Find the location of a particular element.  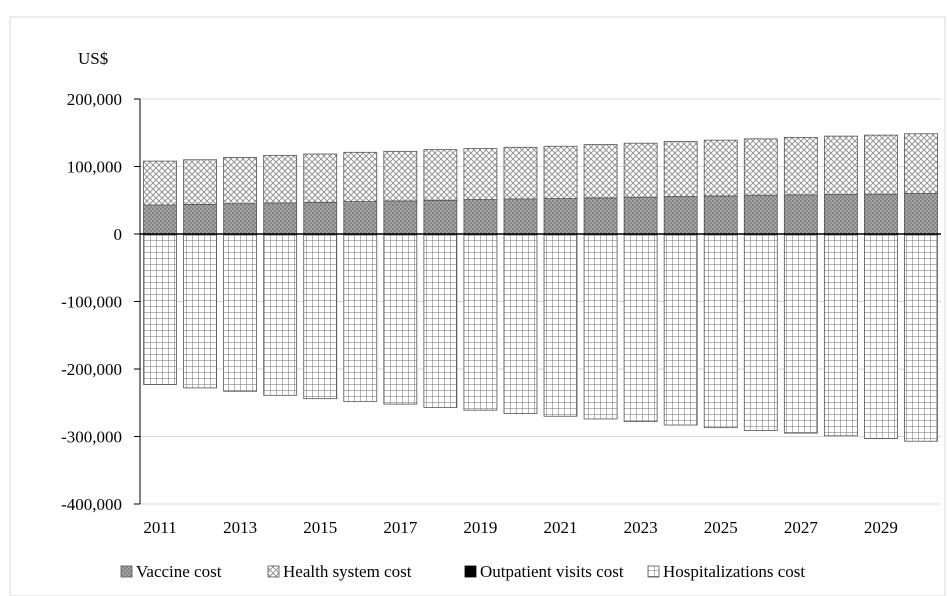

y-axis-unit-label: US$ is located at coordinates (93, 58).